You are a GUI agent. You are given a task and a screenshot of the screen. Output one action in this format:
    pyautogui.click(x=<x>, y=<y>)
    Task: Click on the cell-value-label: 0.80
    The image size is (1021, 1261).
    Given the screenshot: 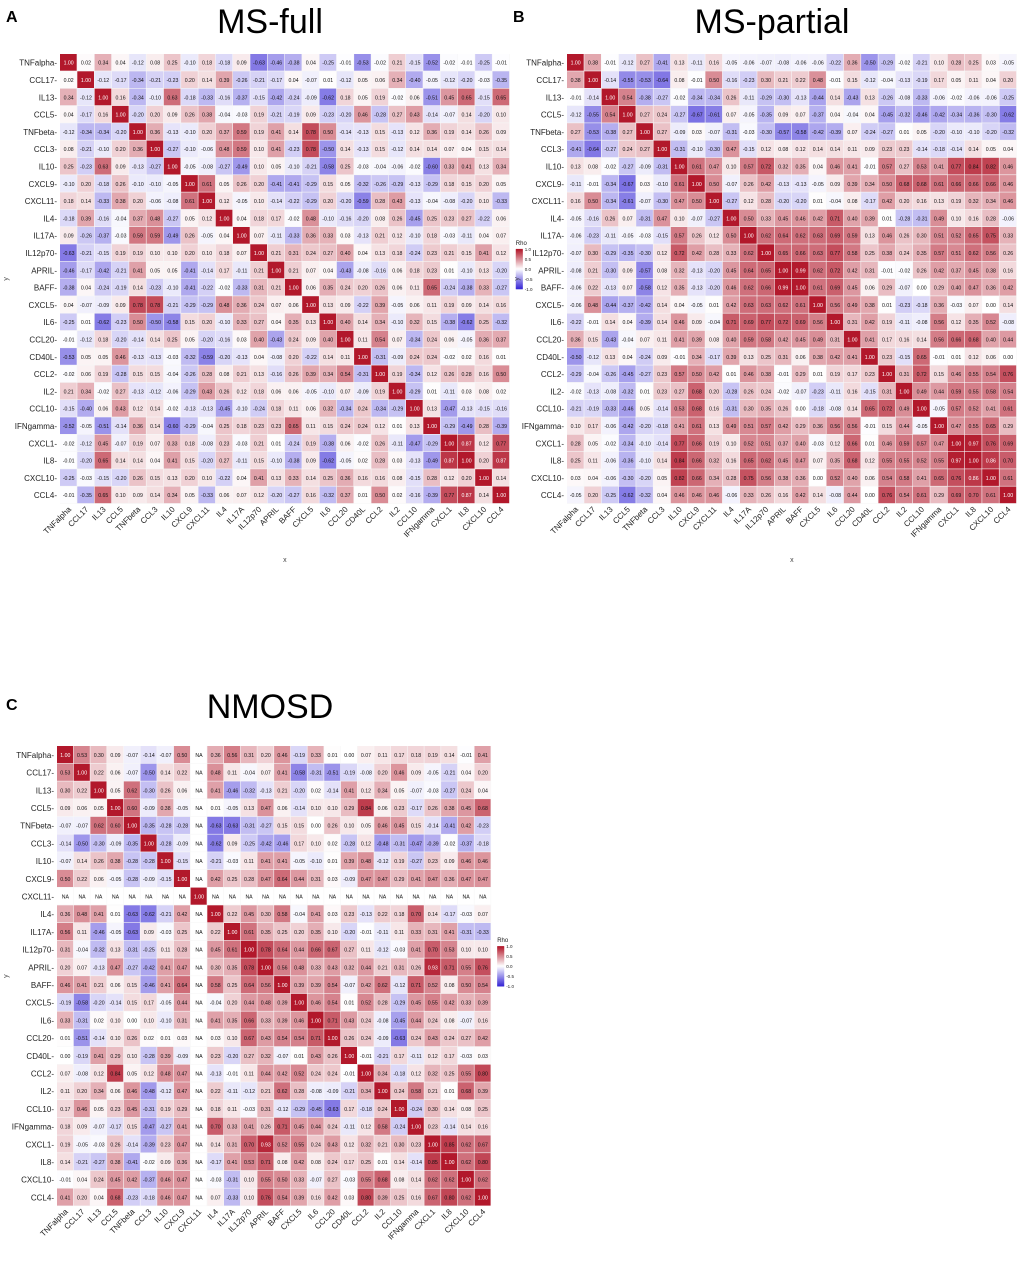 What is the action you would take?
    pyautogui.click(x=483, y=1074)
    